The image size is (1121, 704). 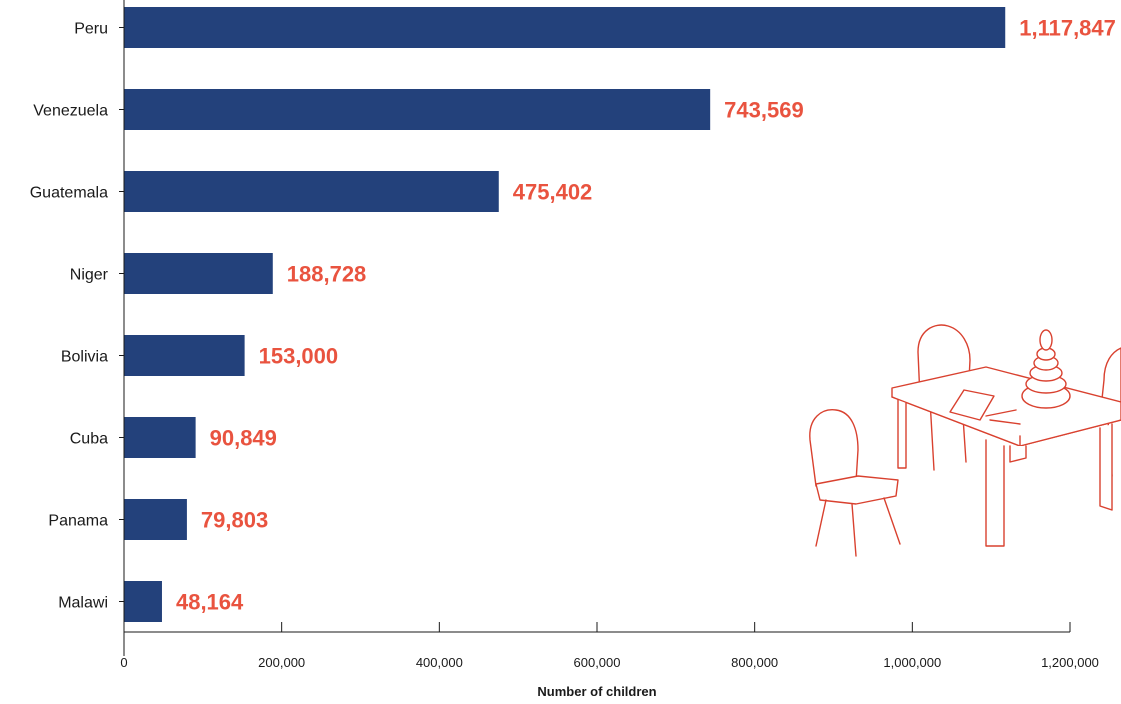 I want to click on x-tick-label: 200,000, so click(x=281, y=662).